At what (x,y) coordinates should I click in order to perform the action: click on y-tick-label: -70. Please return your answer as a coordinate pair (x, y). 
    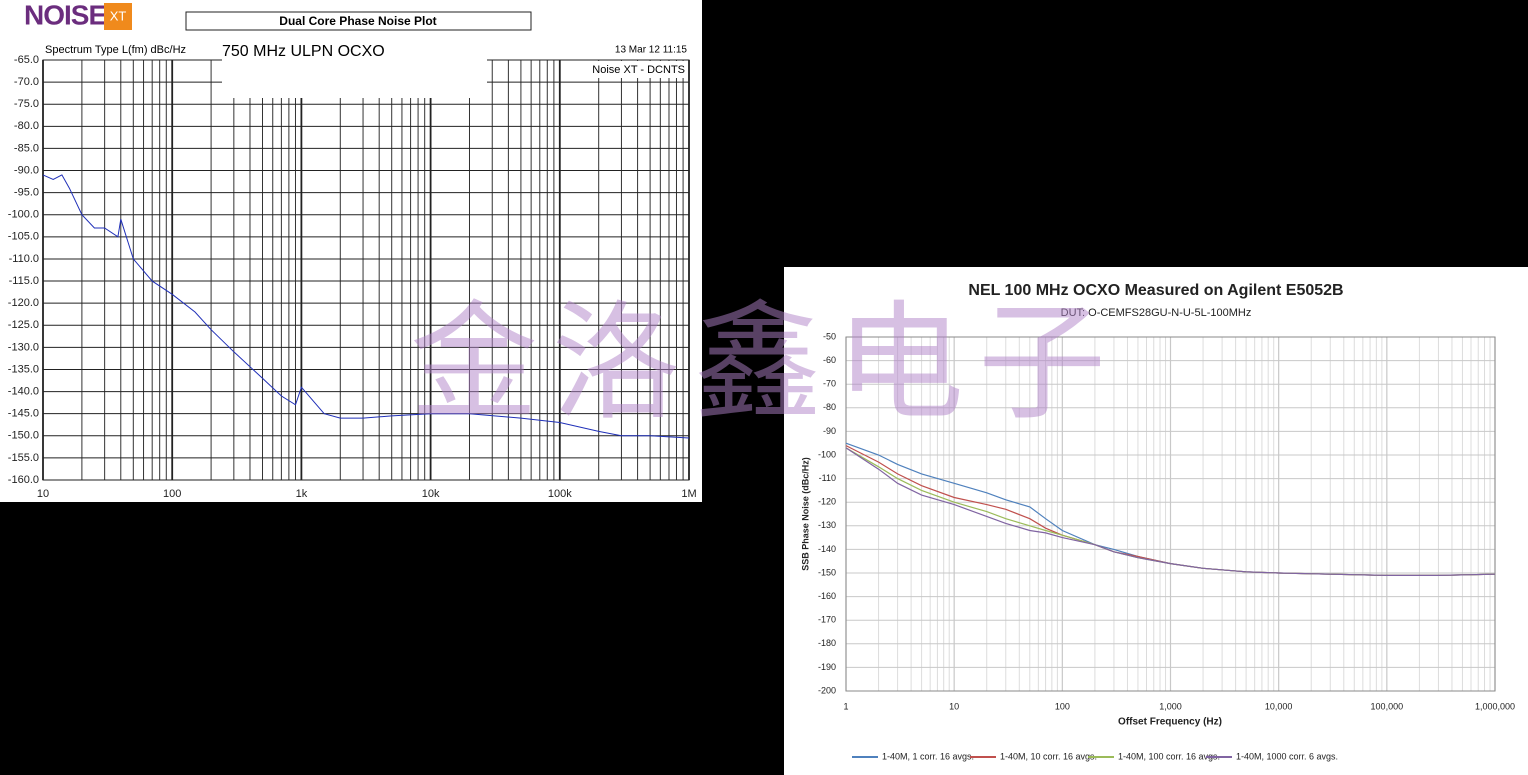
    Looking at the image, I should click on (829, 384).